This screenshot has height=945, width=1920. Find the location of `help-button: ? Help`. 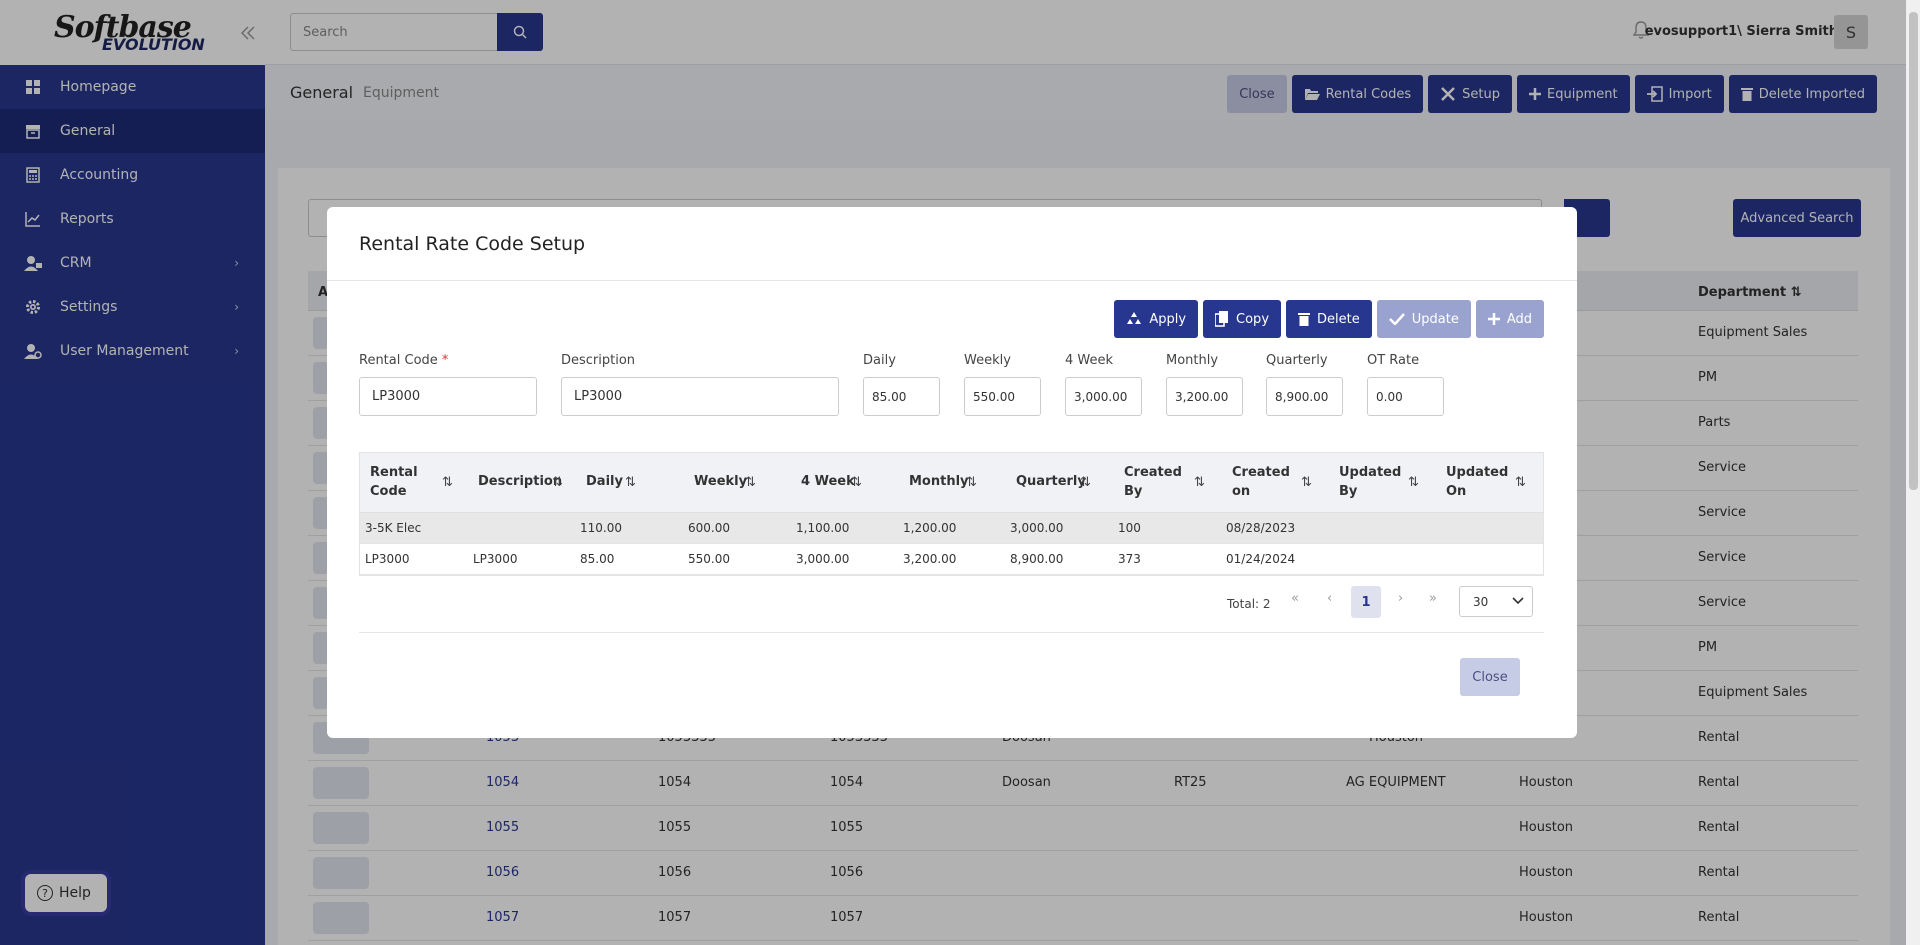

help-button: ? Help is located at coordinates (66, 893).